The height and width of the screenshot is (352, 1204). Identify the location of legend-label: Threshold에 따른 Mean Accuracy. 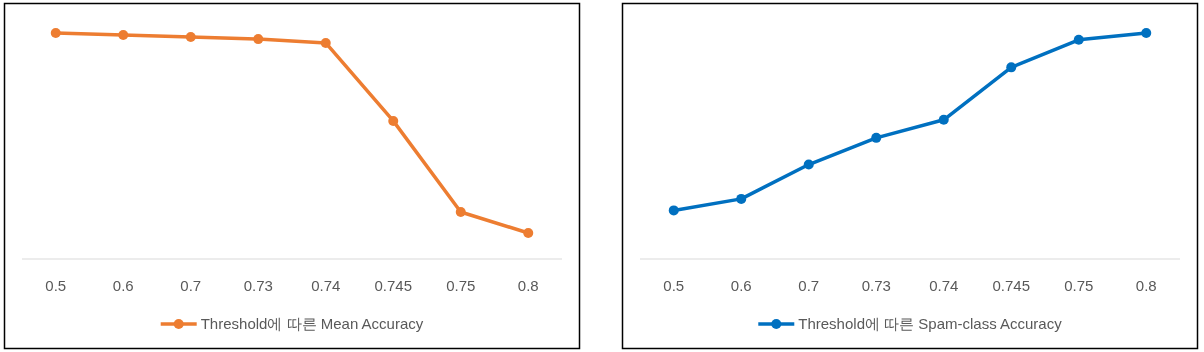
(312, 323).